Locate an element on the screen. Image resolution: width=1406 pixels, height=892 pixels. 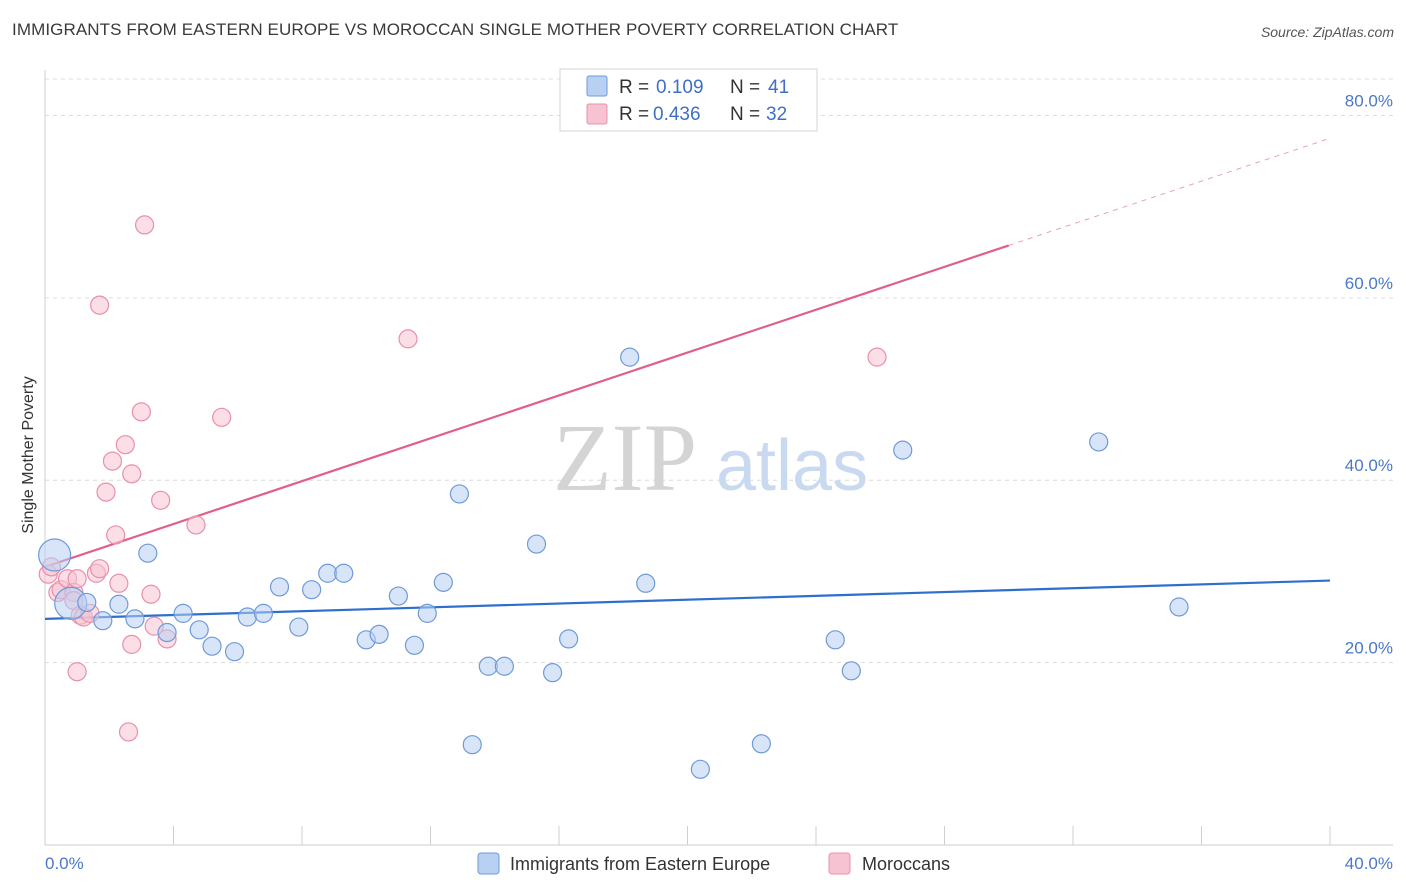
y-tick-label-40: 40.0% is located at coordinates (1369, 465).